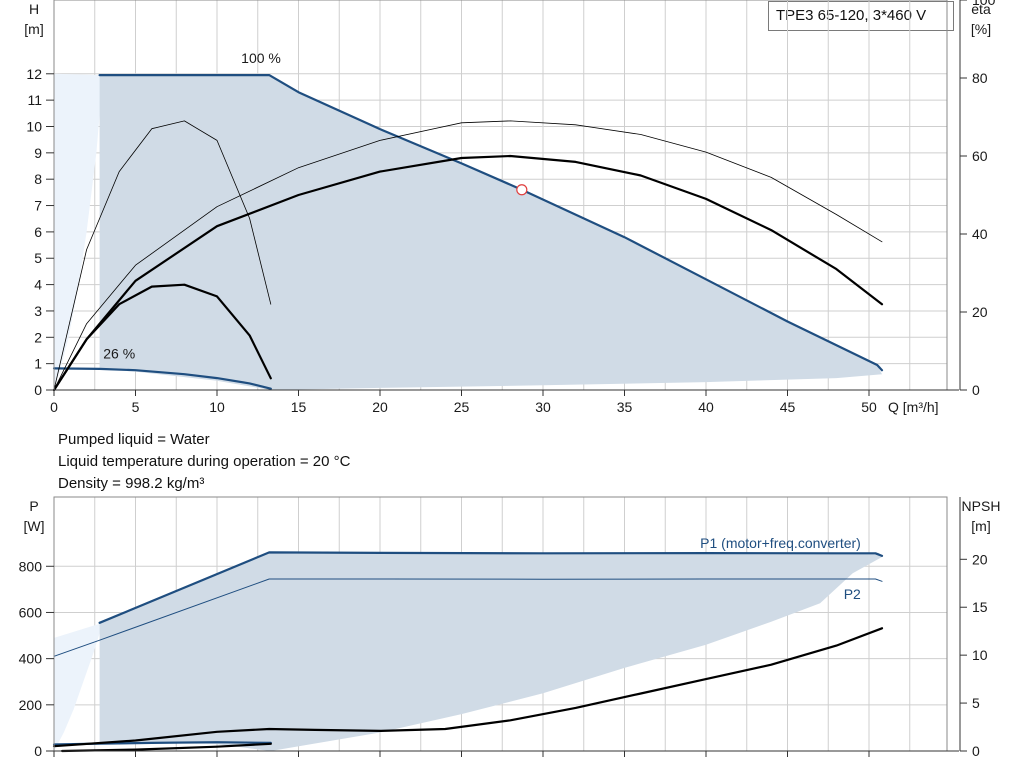  Describe the element at coordinates (38, 179) in the screenshot. I see `y-left-tick-label: 8` at that location.